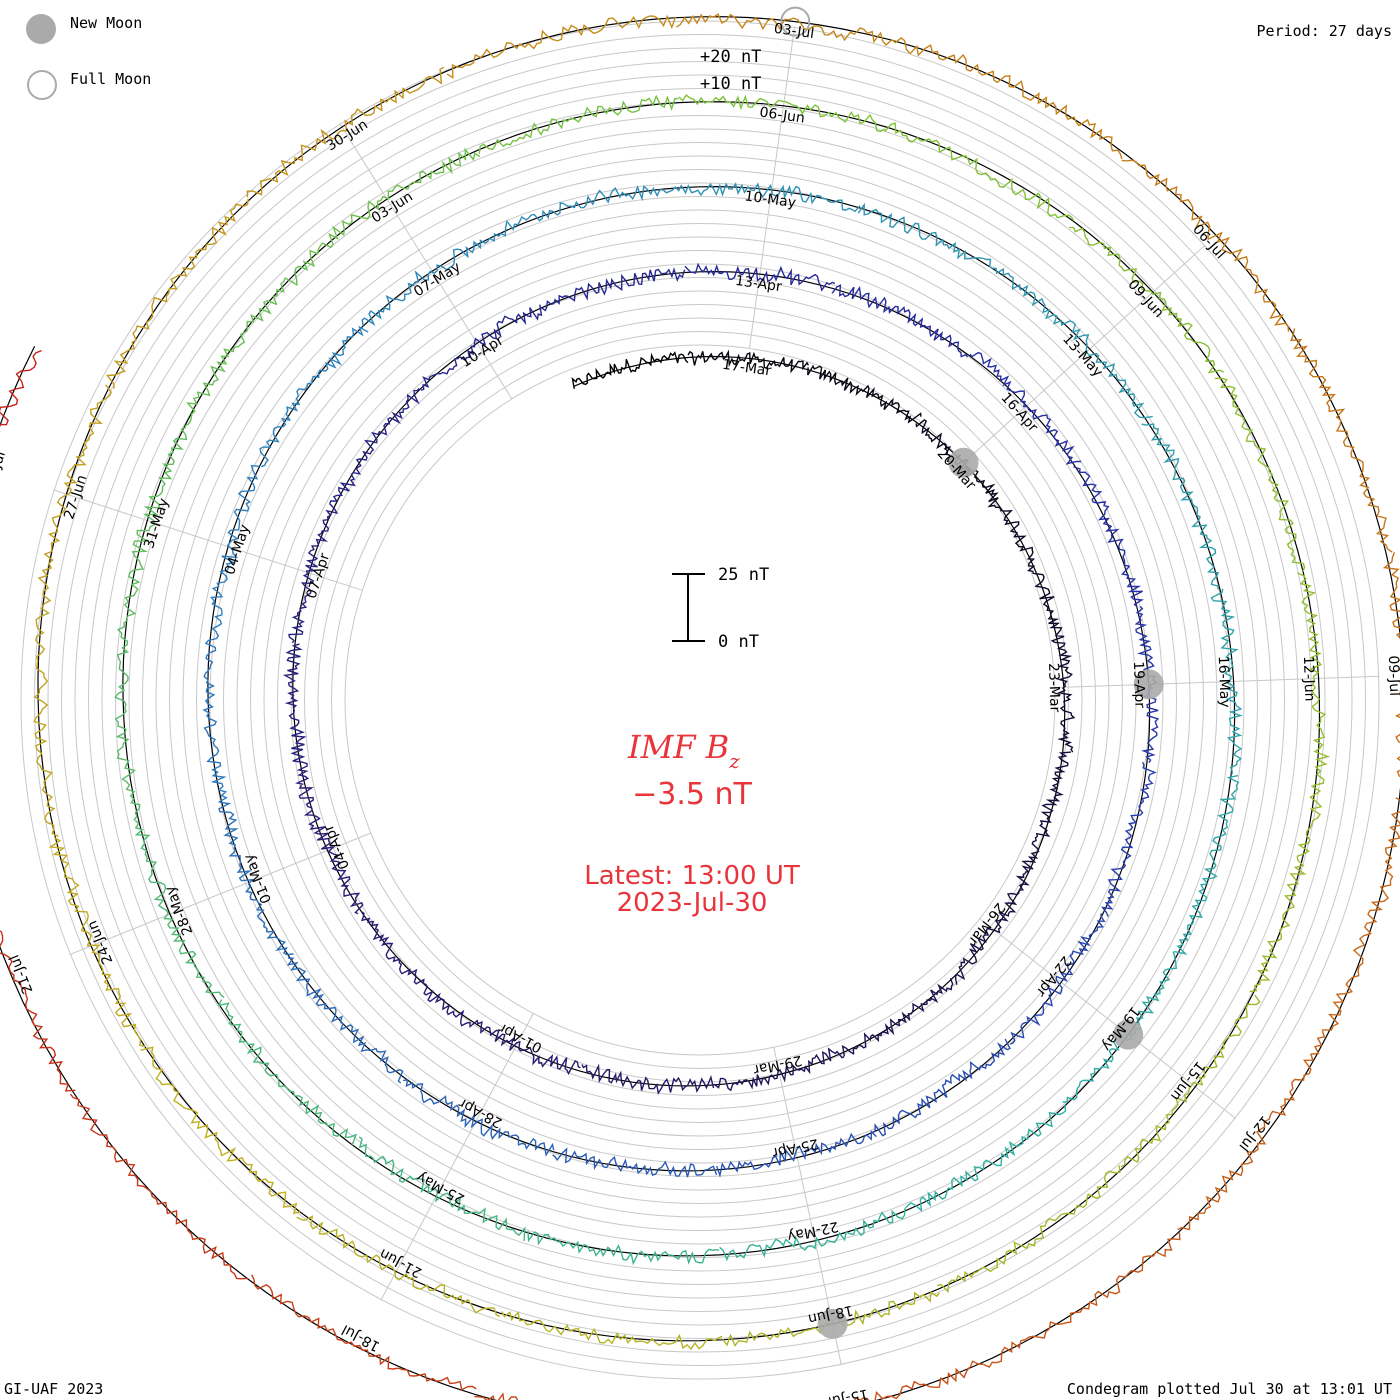  I want to click on period-label: Period: 27 days, so click(1324, 31).